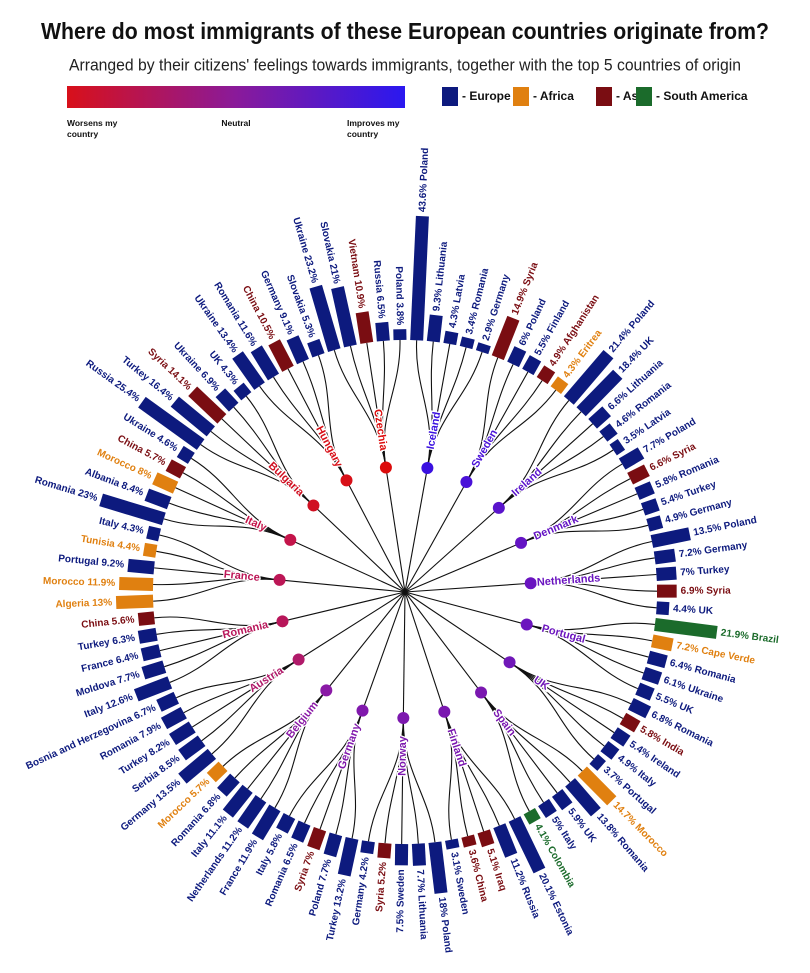 Image resolution: width=810 pixels, height=973 pixels. I want to click on bar-label: 13.8% Romania, so click(622, 843).